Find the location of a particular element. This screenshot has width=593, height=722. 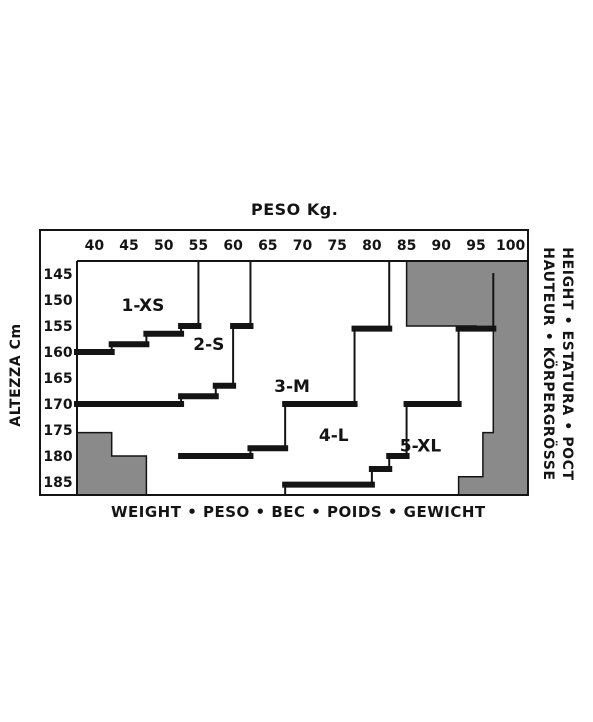

x-tick-label: 50 is located at coordinates (164, 246).